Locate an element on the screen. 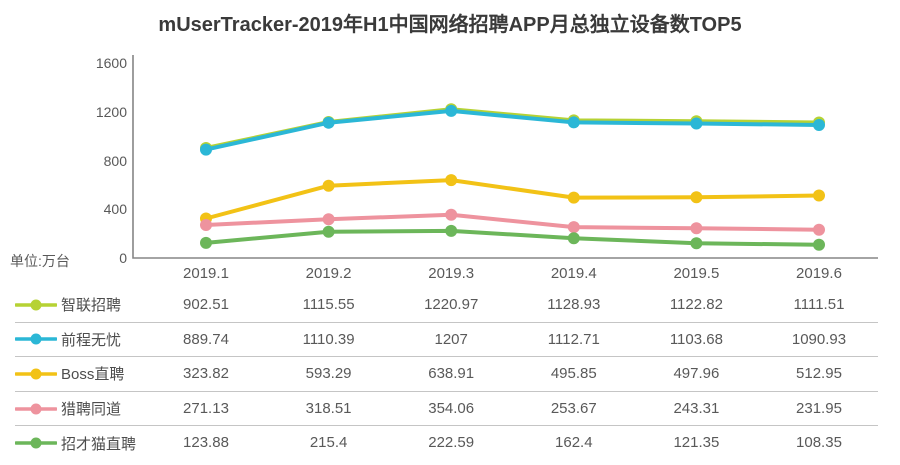 This screenshot has height=465, width=900. legend-row: 猎聘同道 271.13 318.51 354.06 253.67 243.31 231.95 is located at coordinates (446, 409).